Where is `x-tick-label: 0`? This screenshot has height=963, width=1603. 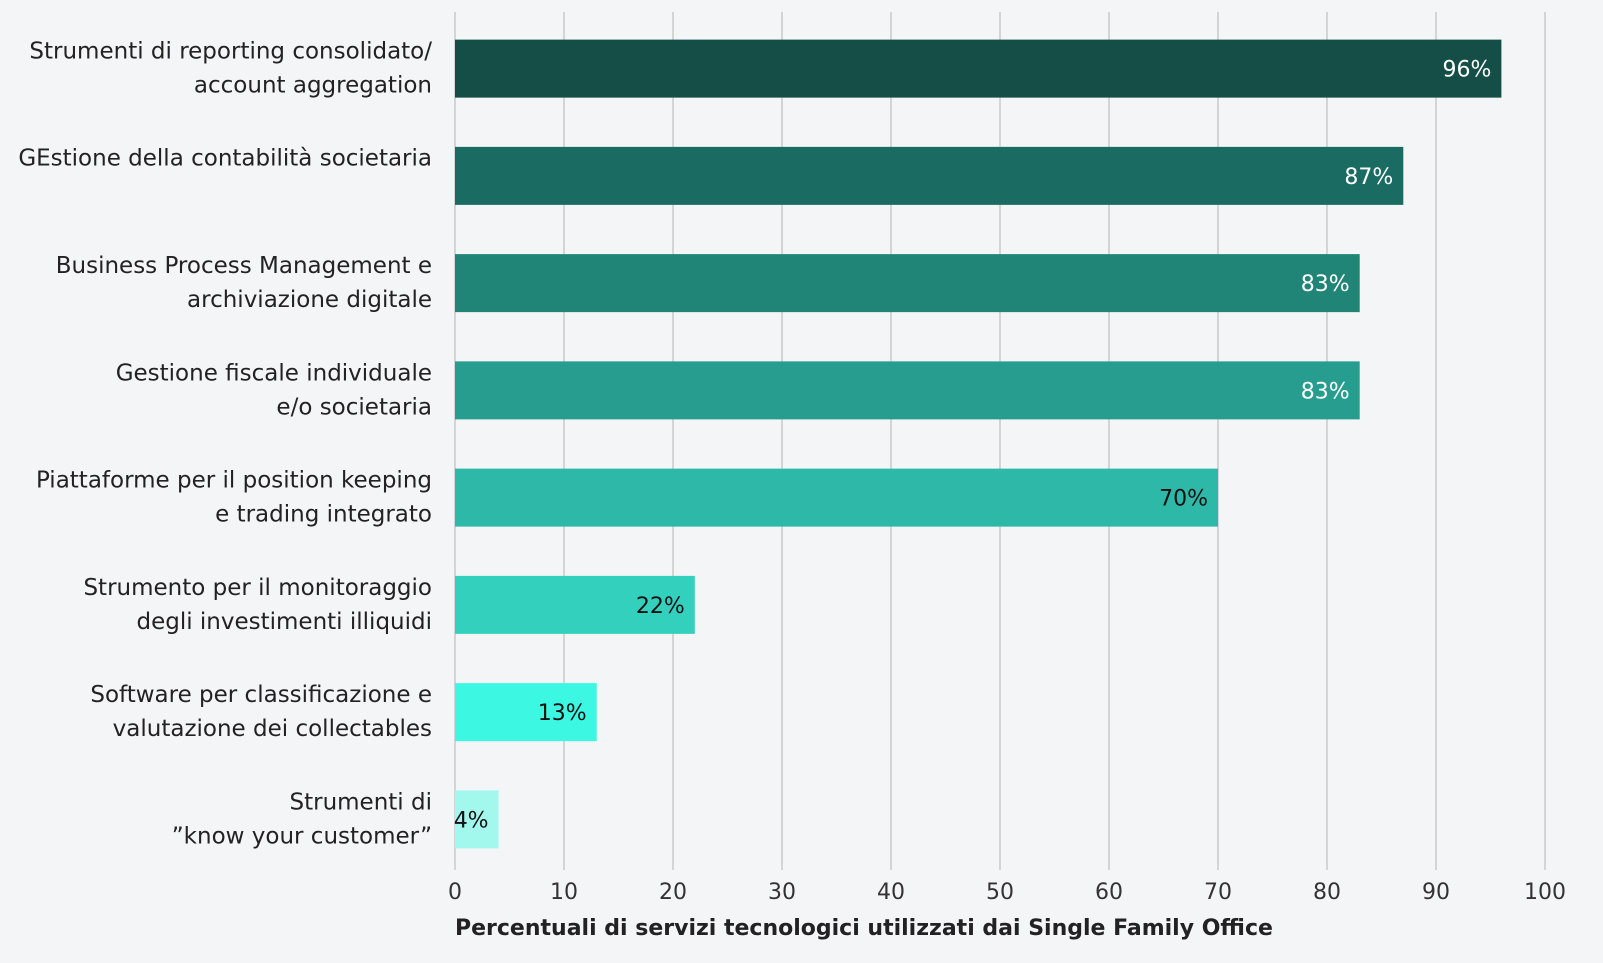
x-tick-label: 0 is located at coordinates (455, 892).